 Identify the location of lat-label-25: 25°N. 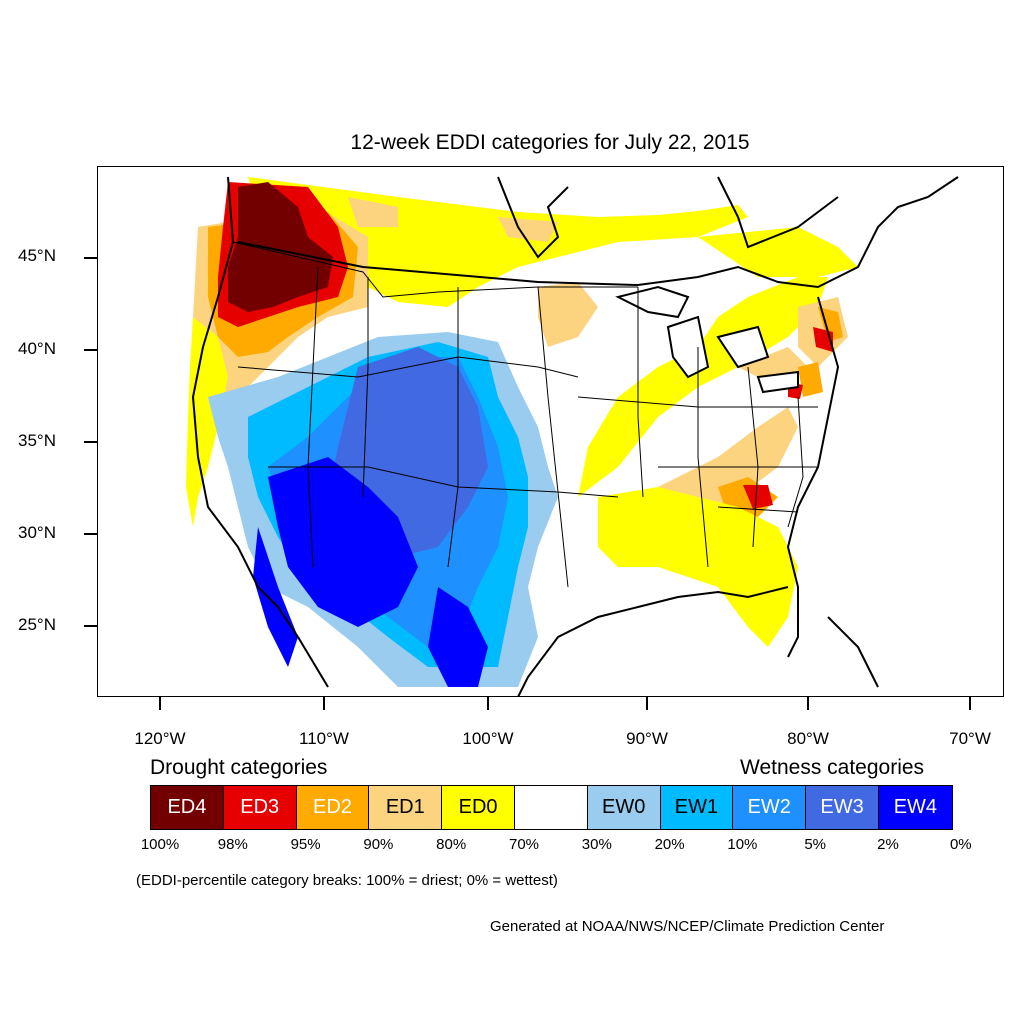
(37, 624).